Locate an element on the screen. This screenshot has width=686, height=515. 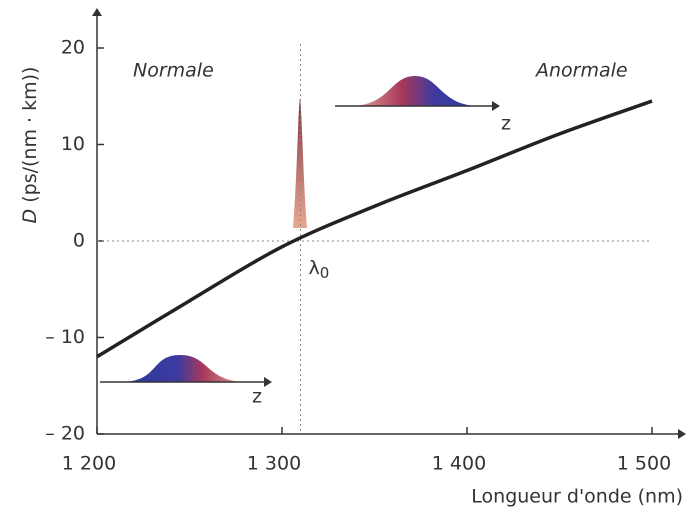
y-tick-label: 10 is located at coordinates (73, 144).